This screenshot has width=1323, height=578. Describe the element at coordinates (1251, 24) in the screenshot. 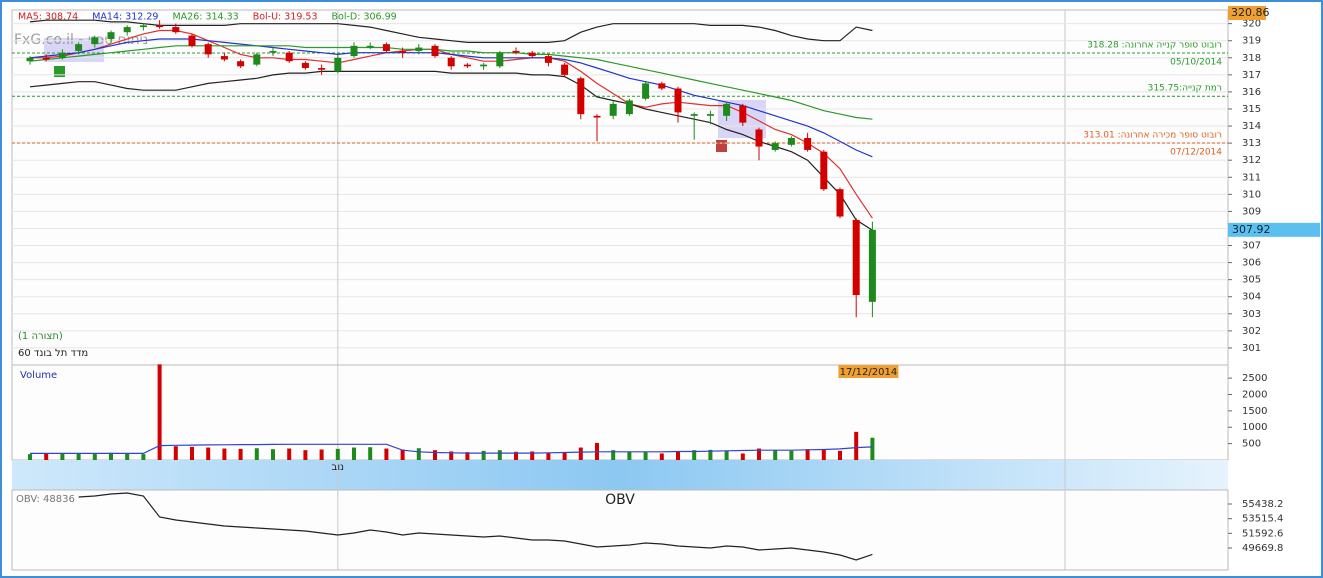

I see `y-tick-label: 320` at that location.